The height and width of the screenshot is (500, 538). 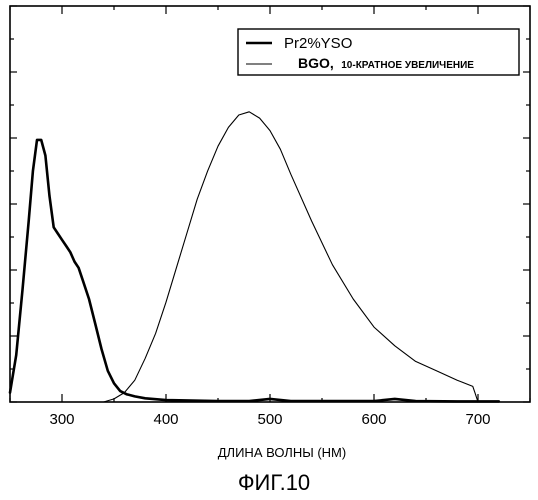 What do you see at coordinates (274, 482) in the screenshot?
I see `figure-caption: ФИГ.10` at bounding box center [274, 482].